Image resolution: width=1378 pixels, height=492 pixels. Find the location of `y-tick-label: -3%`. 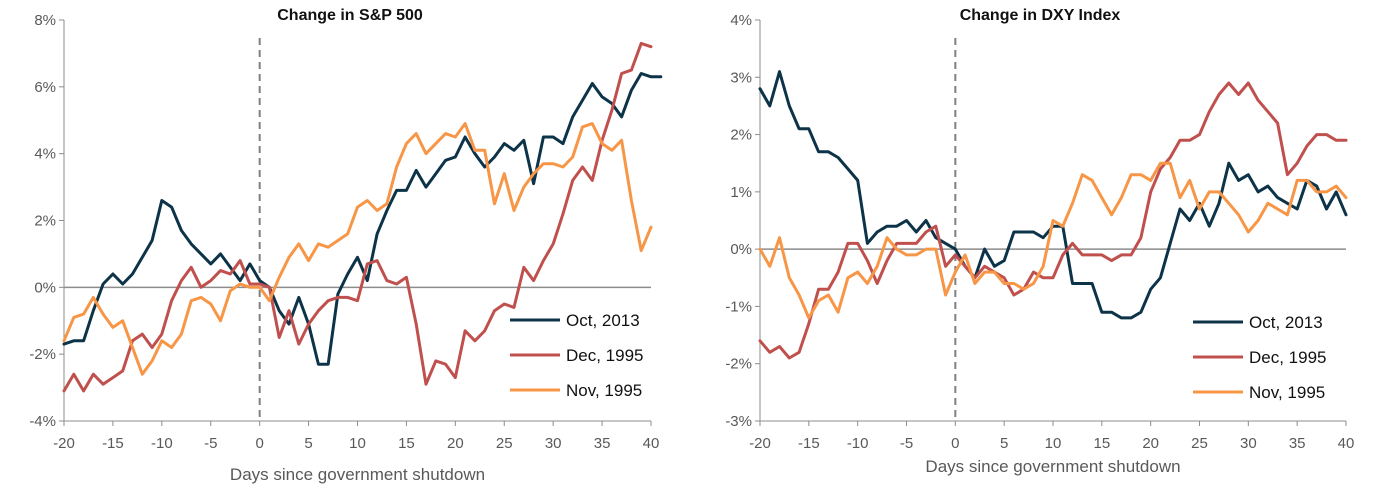

y-tick-label: -3% is located at coordinates (738, 421).